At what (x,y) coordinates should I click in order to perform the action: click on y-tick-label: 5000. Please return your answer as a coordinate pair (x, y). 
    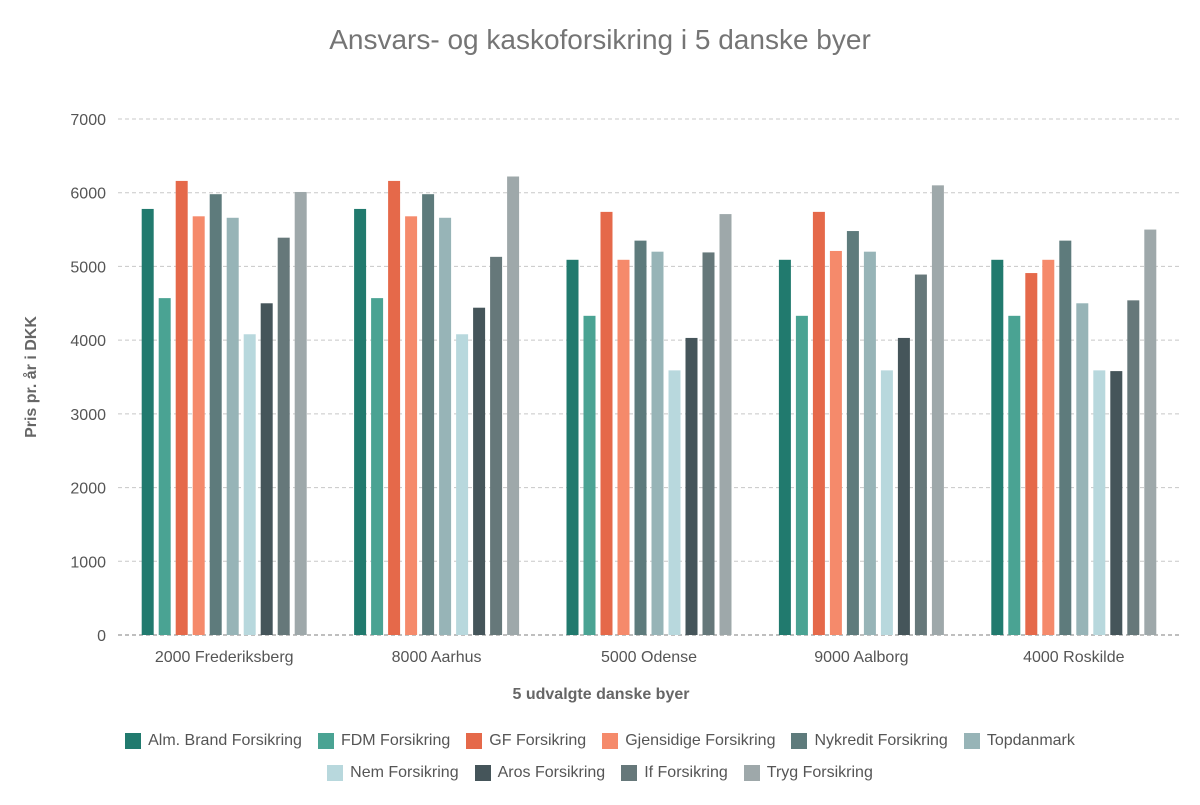
    Looking at the image, I should click on (88, 267).